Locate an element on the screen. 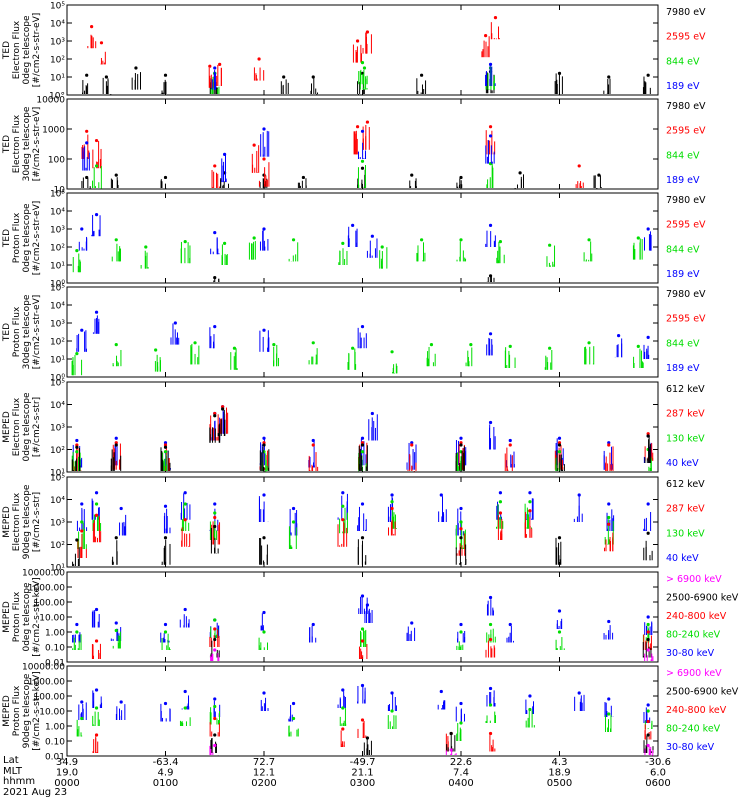 The height and width of the screenshot is (800, 750). y-axis-label-line: 30deg telescope is located at coordinates (27, 331).